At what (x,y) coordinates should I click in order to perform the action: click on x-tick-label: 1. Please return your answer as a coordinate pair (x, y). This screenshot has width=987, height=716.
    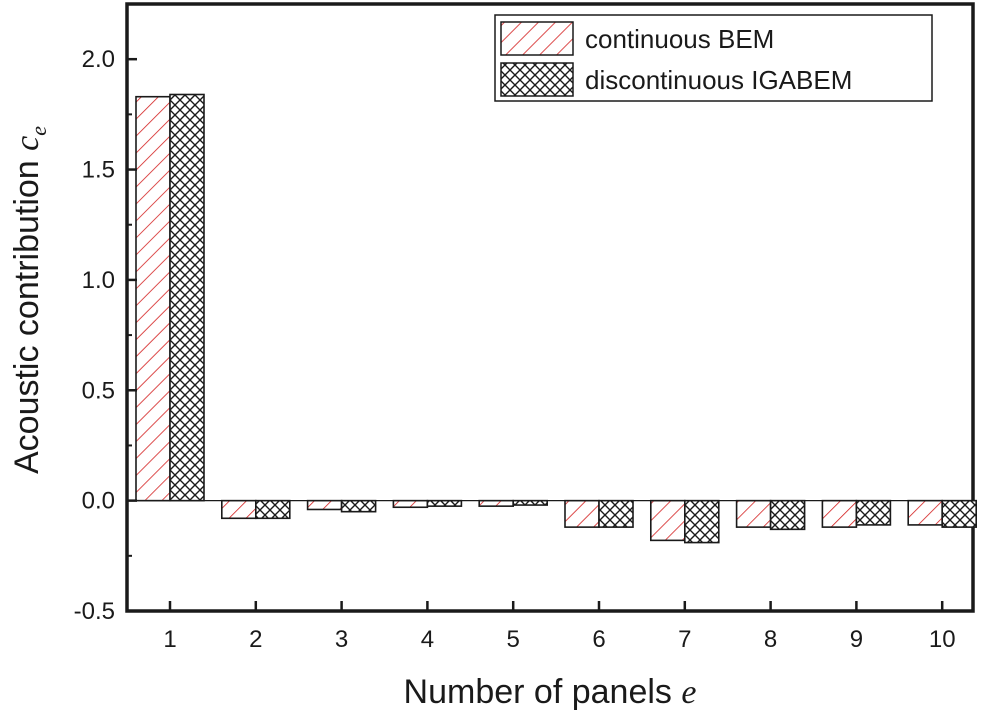
    Looking at the image, I should click on (169, 639).